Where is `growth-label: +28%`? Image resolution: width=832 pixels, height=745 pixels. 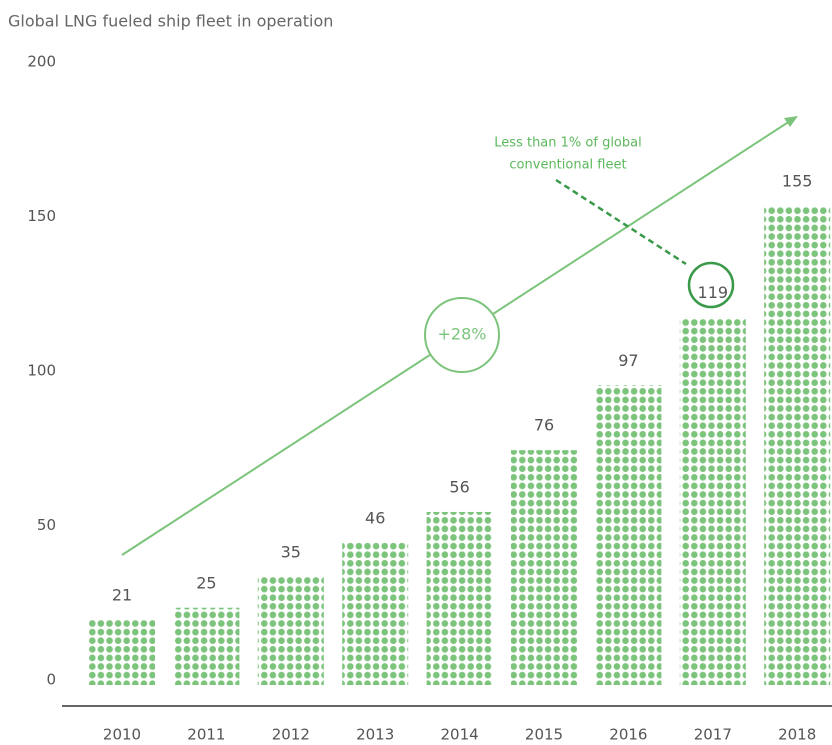
growth-label: +28% is located at coordinates (462, 334).